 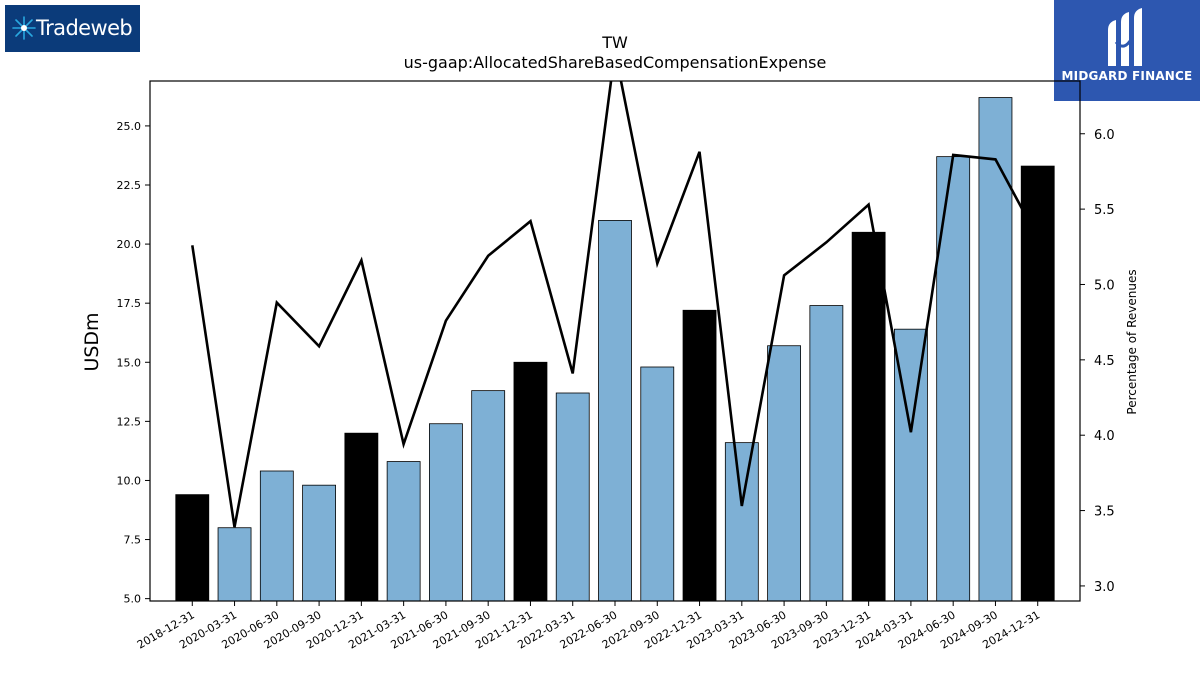 What do you see at coordinates (1104, 135) in the screenshot?
I see `y2-tick-label: 6.0` at bounding box center [1104, 135].